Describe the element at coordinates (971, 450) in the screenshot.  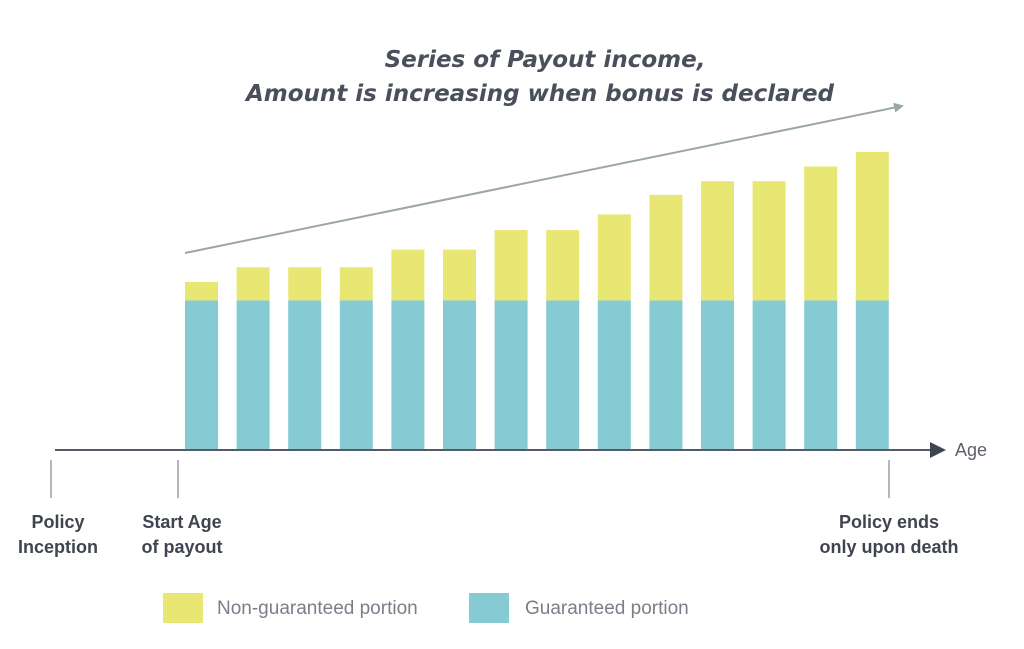
I see `x-axis-label: Age` at that location.